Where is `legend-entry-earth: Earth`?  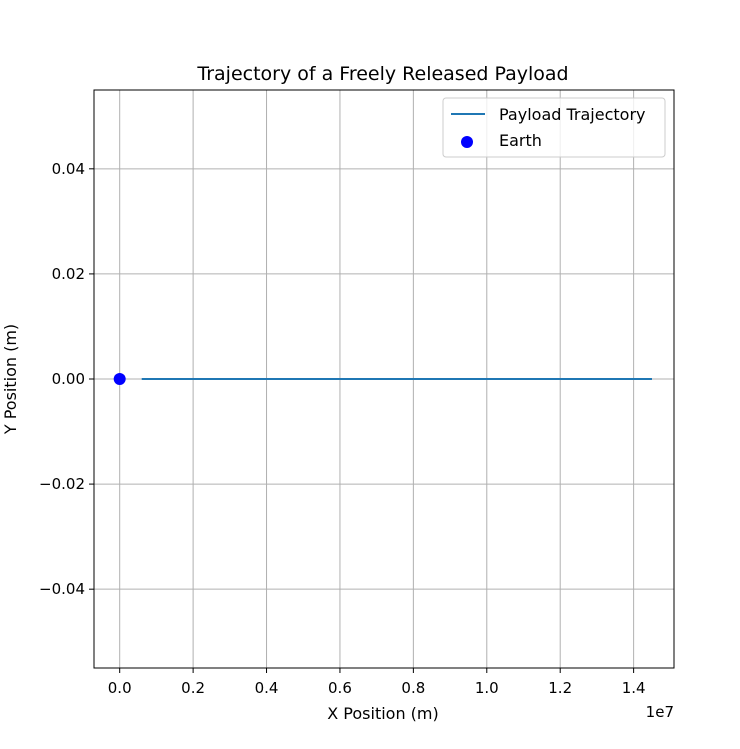 legend-entry-earth: Earth is located at coordinates (520, 140).